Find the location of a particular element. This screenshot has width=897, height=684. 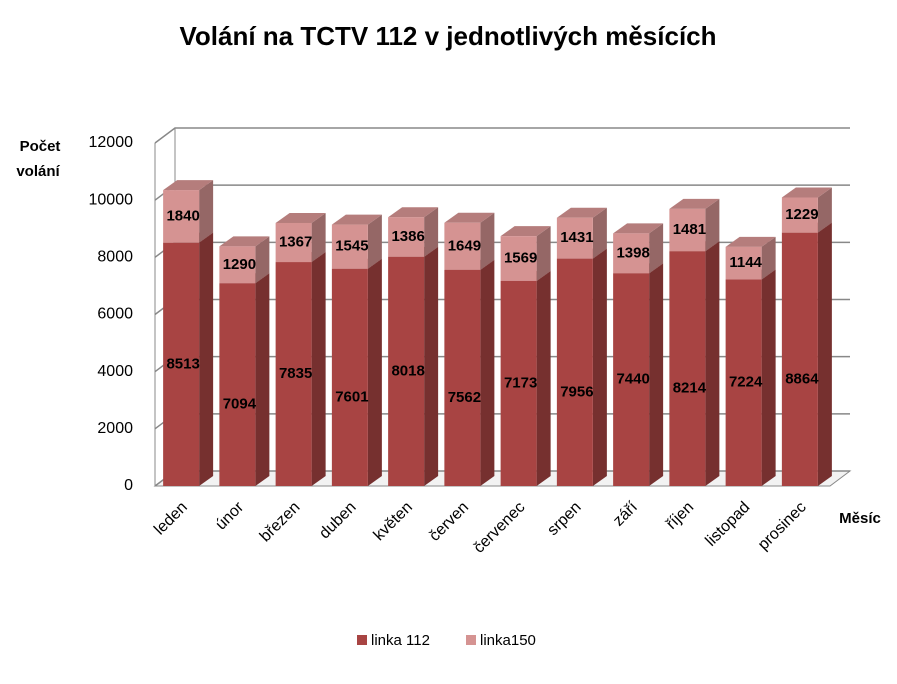

value-label: 1481 is located at coordinates (689, 229).